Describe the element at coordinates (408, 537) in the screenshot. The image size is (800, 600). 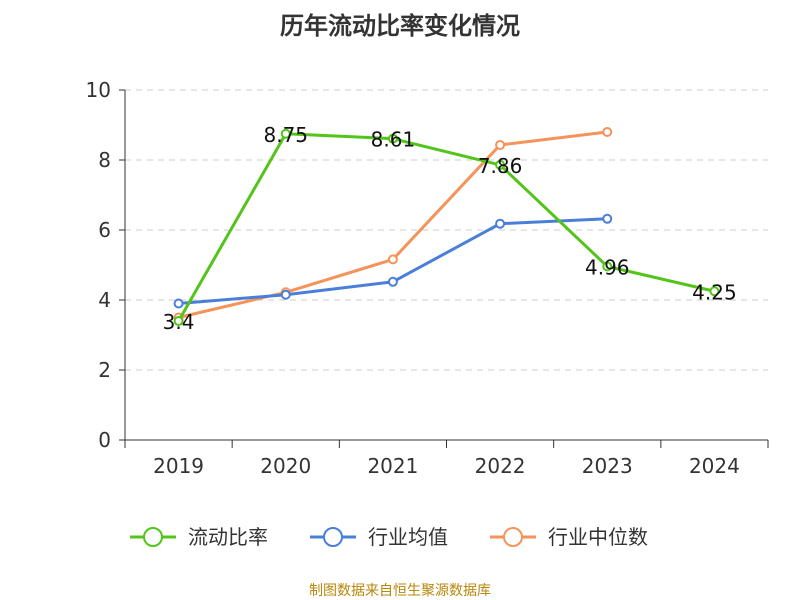
I see `legend-label: 行业均值` at that location.